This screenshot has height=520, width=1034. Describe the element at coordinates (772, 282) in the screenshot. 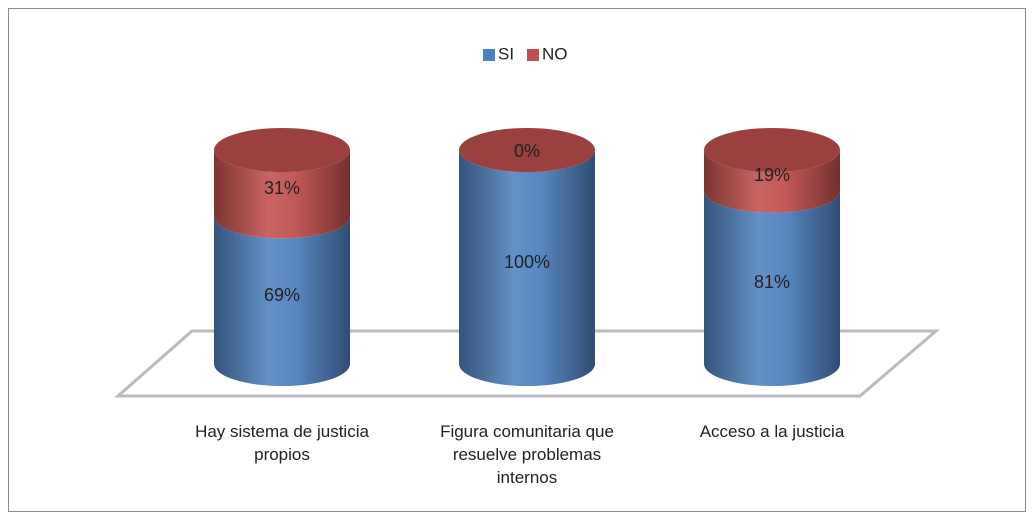

I see `value-label: 81%` at that location.